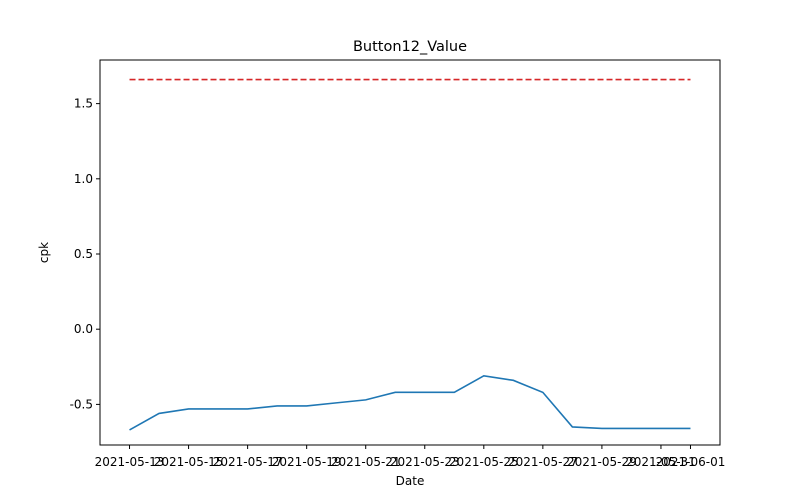 This screenshot has width=800, height=500. I want to click on x-tick-label: 2021-05-31, so click(661, 462).